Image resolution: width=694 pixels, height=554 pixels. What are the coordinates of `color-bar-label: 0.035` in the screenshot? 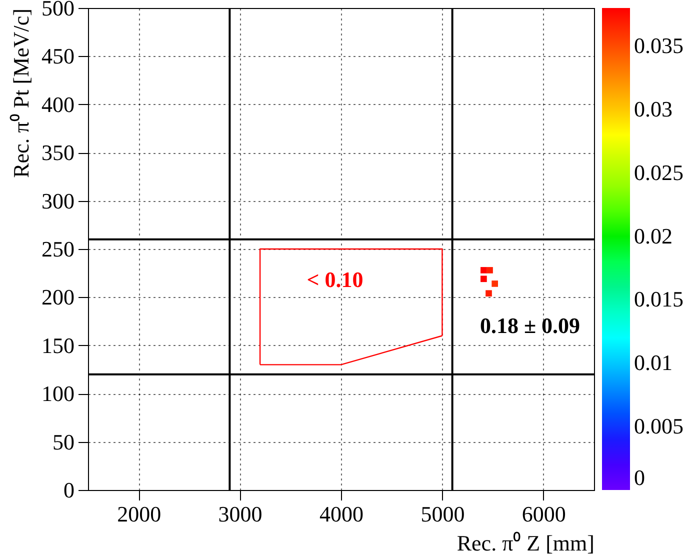 It's located at (659, 45).